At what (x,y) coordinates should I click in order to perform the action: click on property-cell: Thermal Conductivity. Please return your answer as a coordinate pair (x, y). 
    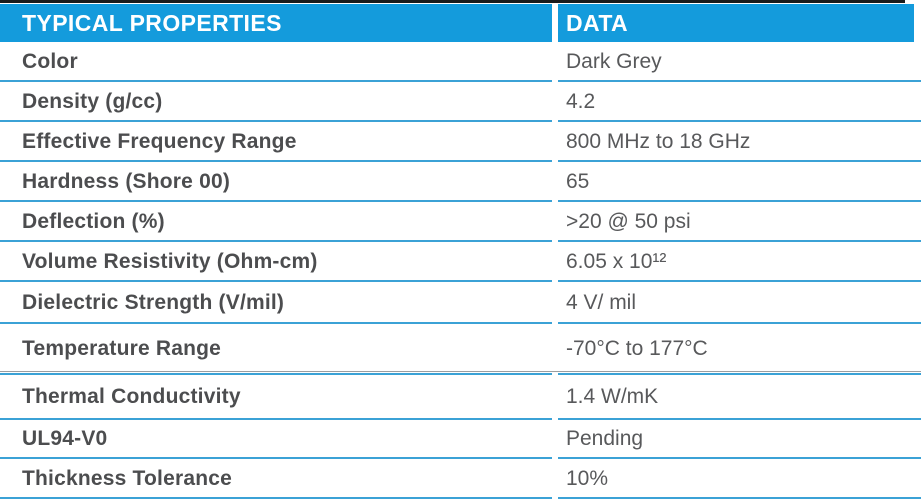
    Looking at the image, I should click on (276, 397).